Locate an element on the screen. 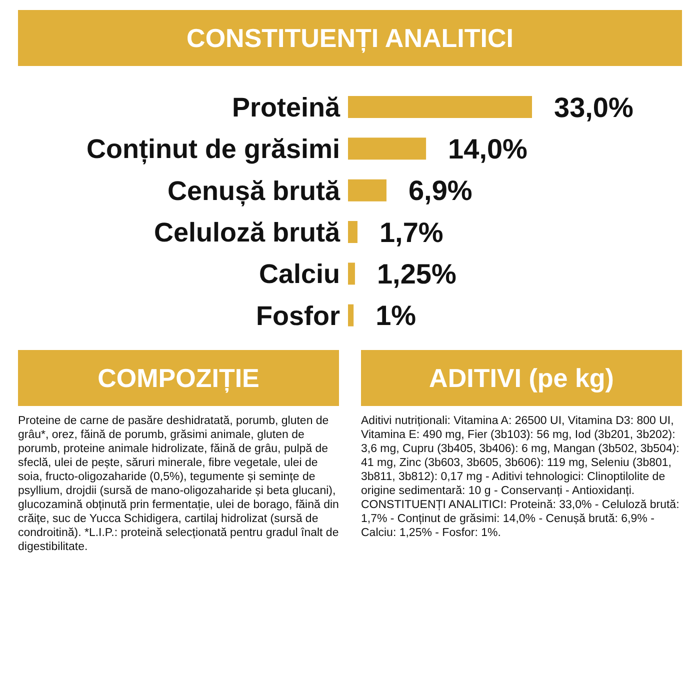  chart-title: CONSTITUENȚI ANALITICI is located at coordinates (350, 38).